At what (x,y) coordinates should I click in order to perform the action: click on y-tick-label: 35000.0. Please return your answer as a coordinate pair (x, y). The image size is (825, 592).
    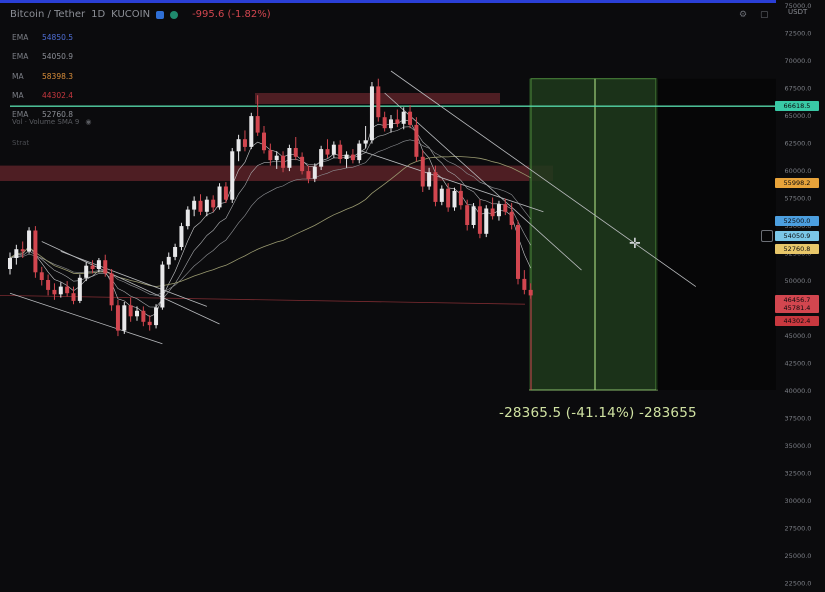
    Looking at the image, I should click on (798, 446).